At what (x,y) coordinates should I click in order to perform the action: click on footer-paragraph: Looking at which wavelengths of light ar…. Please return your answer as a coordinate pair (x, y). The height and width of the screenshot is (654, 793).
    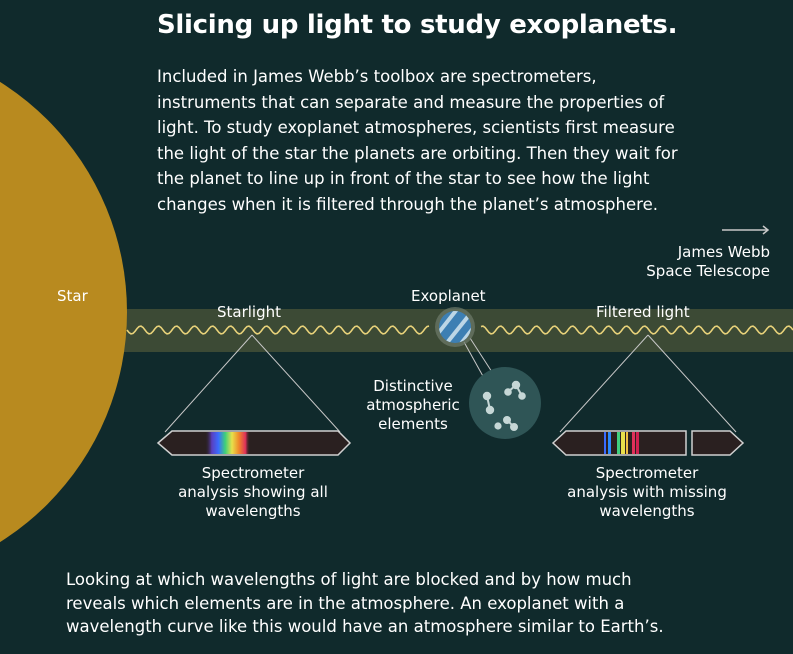
    Looking at the image, I should click on (365, 603).